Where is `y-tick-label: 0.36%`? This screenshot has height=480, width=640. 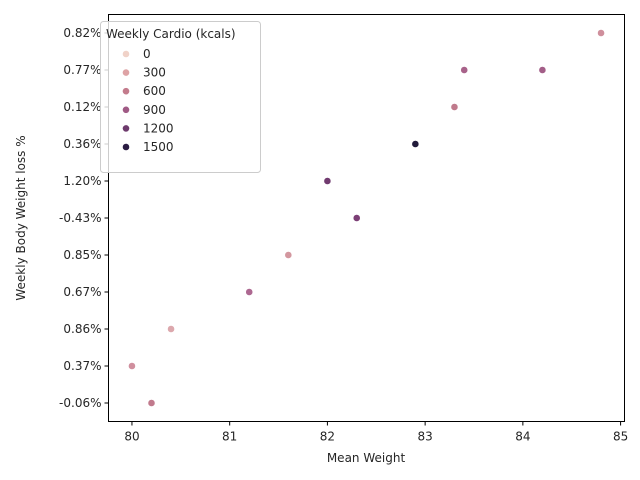
y-tick-label: 0.36% is located at coordinates (82, 144).